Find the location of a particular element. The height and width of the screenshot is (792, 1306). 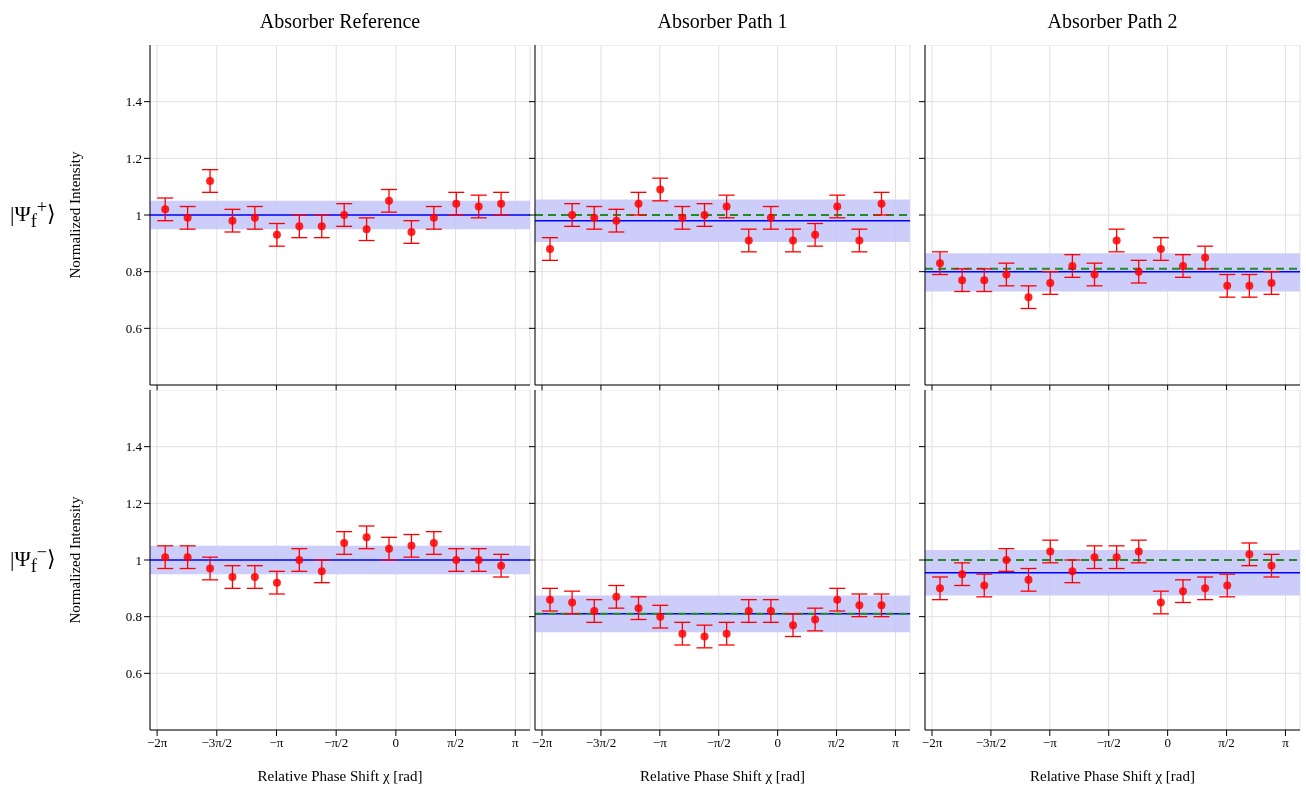

x-axis-title: Relative Phase Shift χ [rad] is located at coordinates (1112, 776).